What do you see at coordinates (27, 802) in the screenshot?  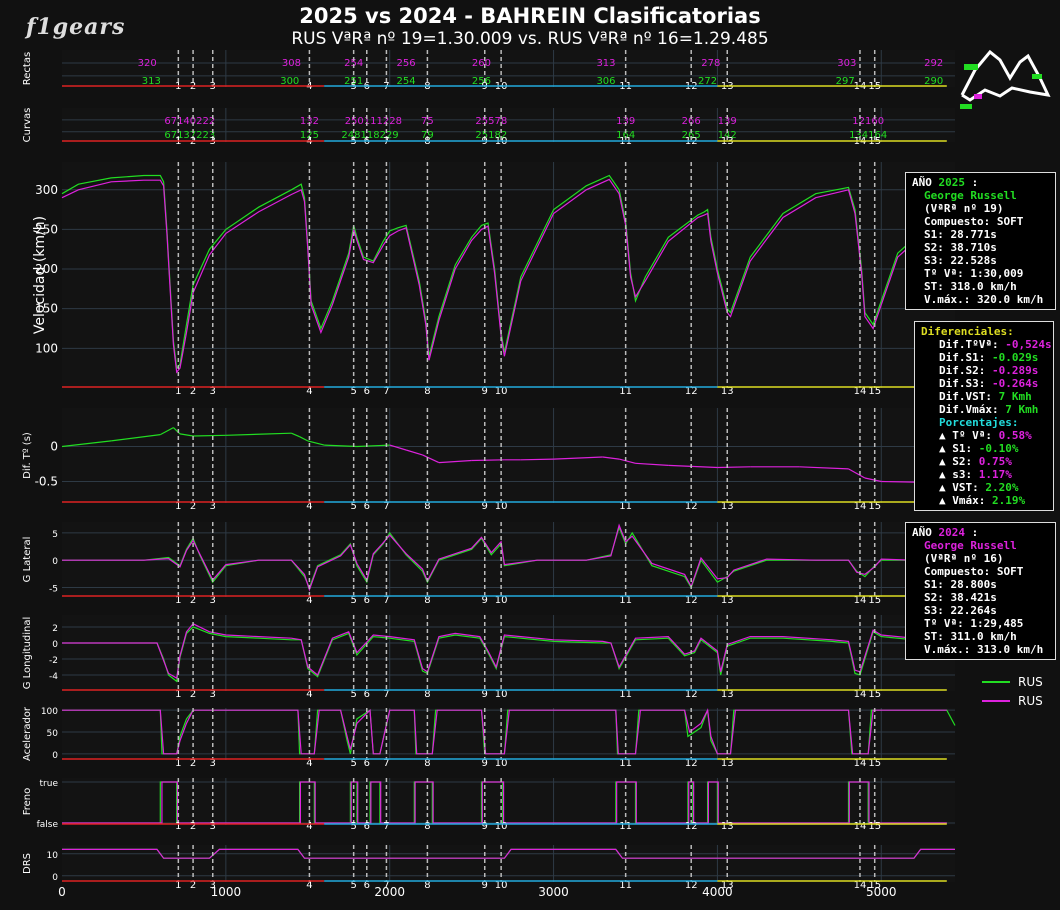 I see `axis-label: Freno` at bounding box center [27, 802].